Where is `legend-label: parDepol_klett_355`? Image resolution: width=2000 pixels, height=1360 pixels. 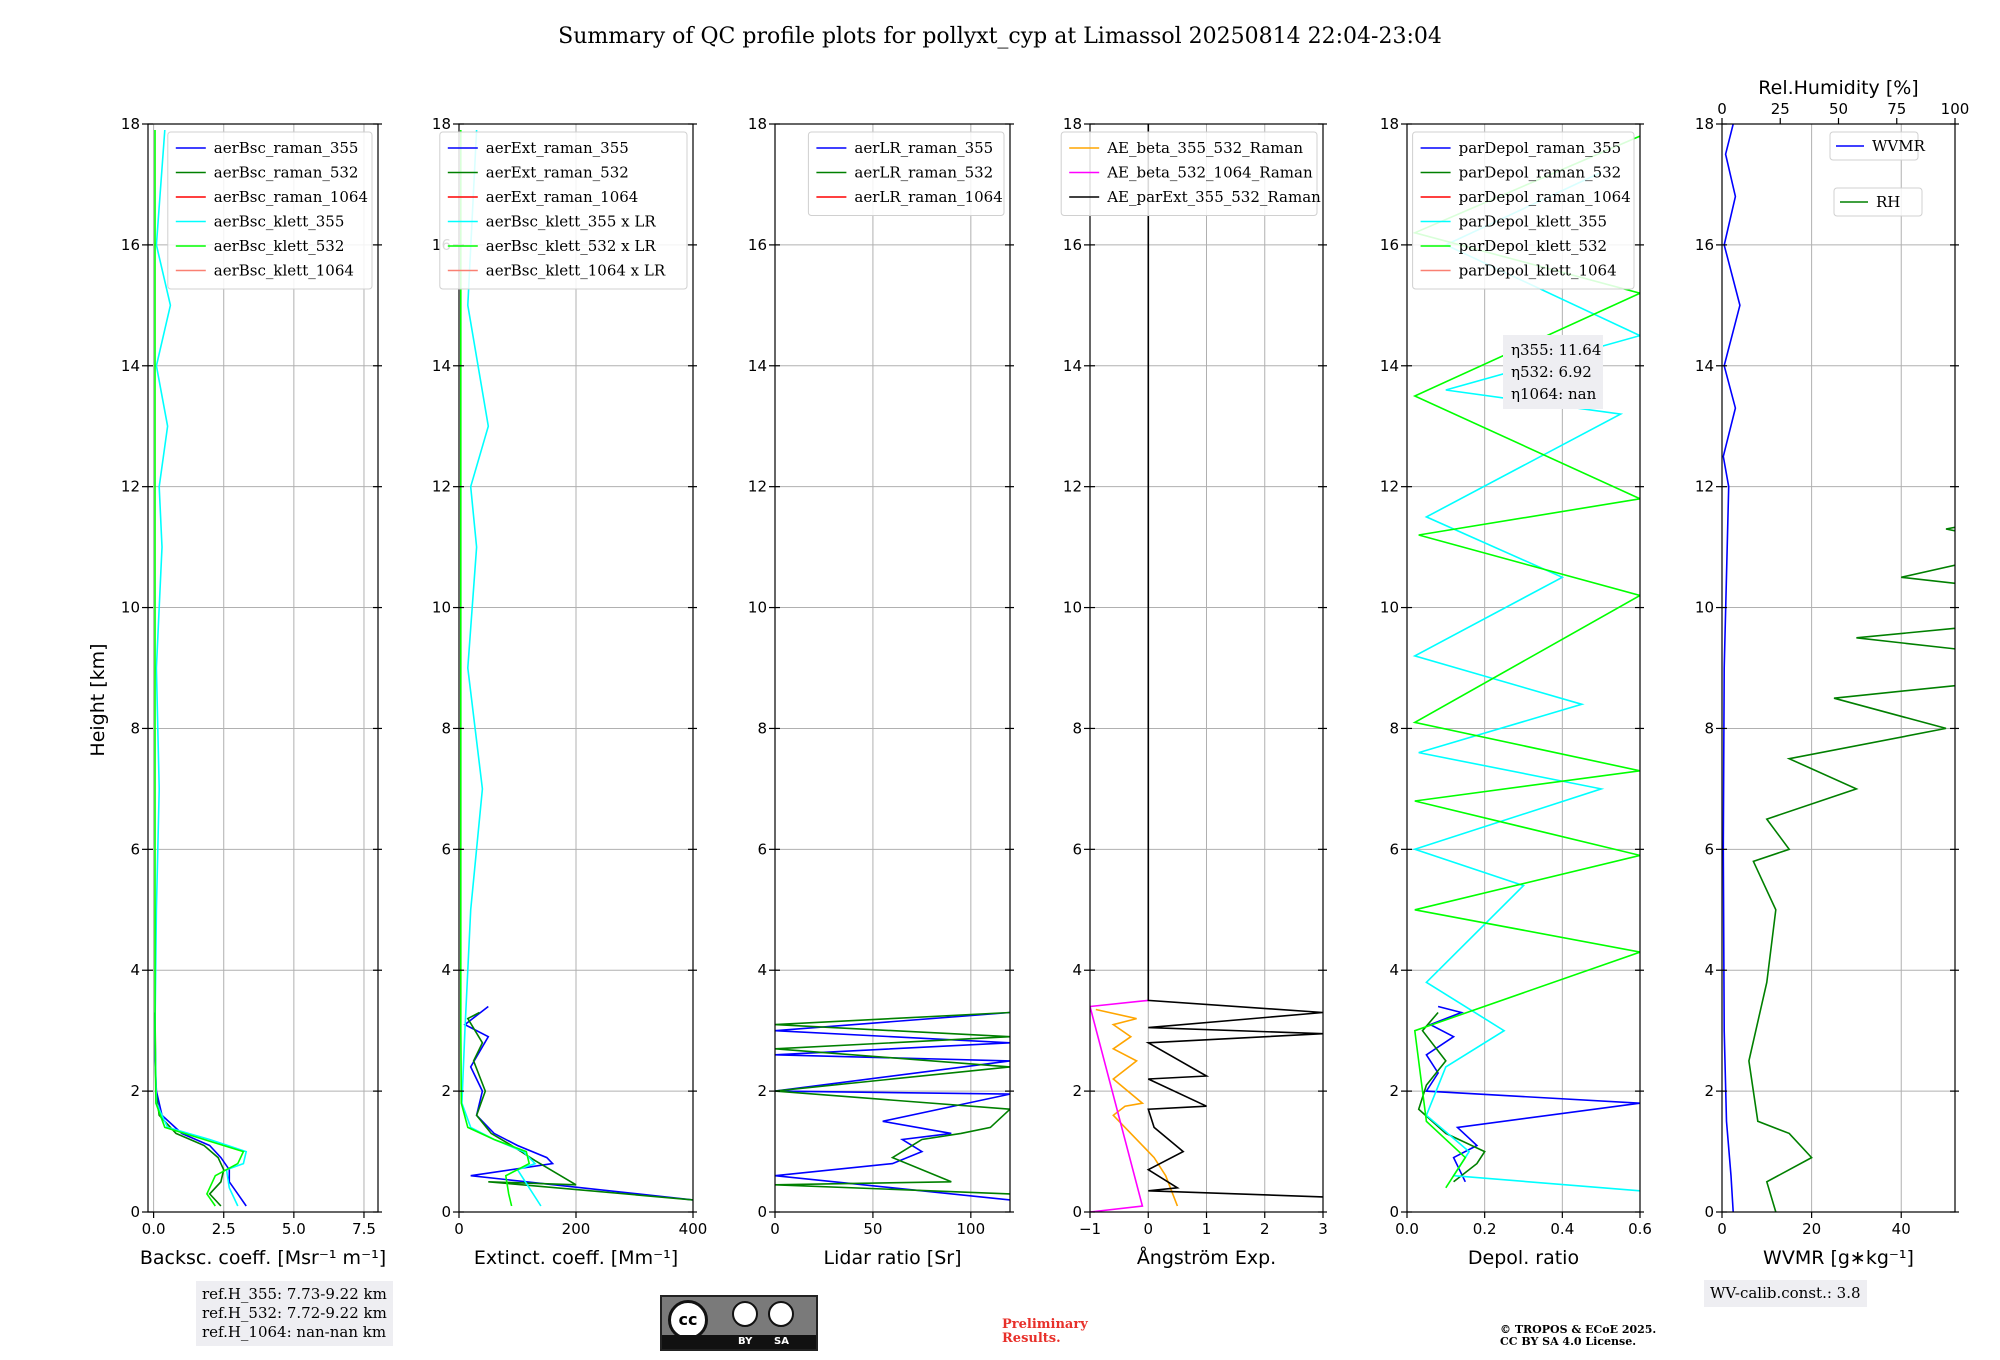
legend-label: parDepol_klett_355 is located at coordinates (1533, 222).